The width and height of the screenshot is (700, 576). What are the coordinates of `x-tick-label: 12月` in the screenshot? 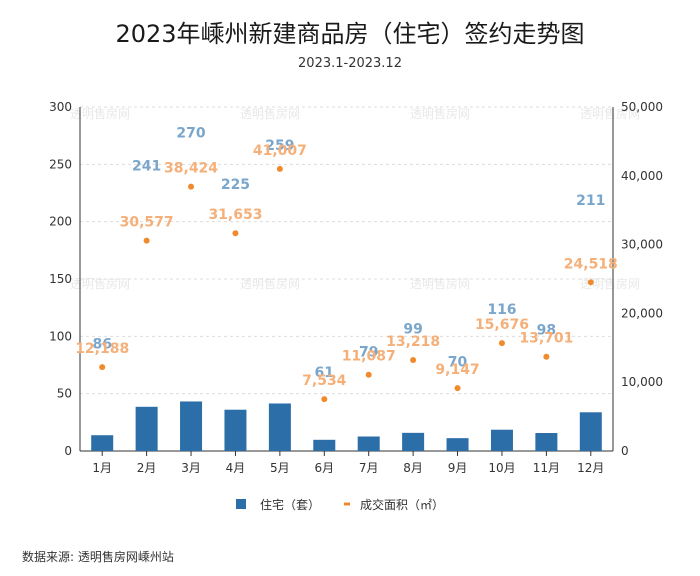 It's located at (590, 468).